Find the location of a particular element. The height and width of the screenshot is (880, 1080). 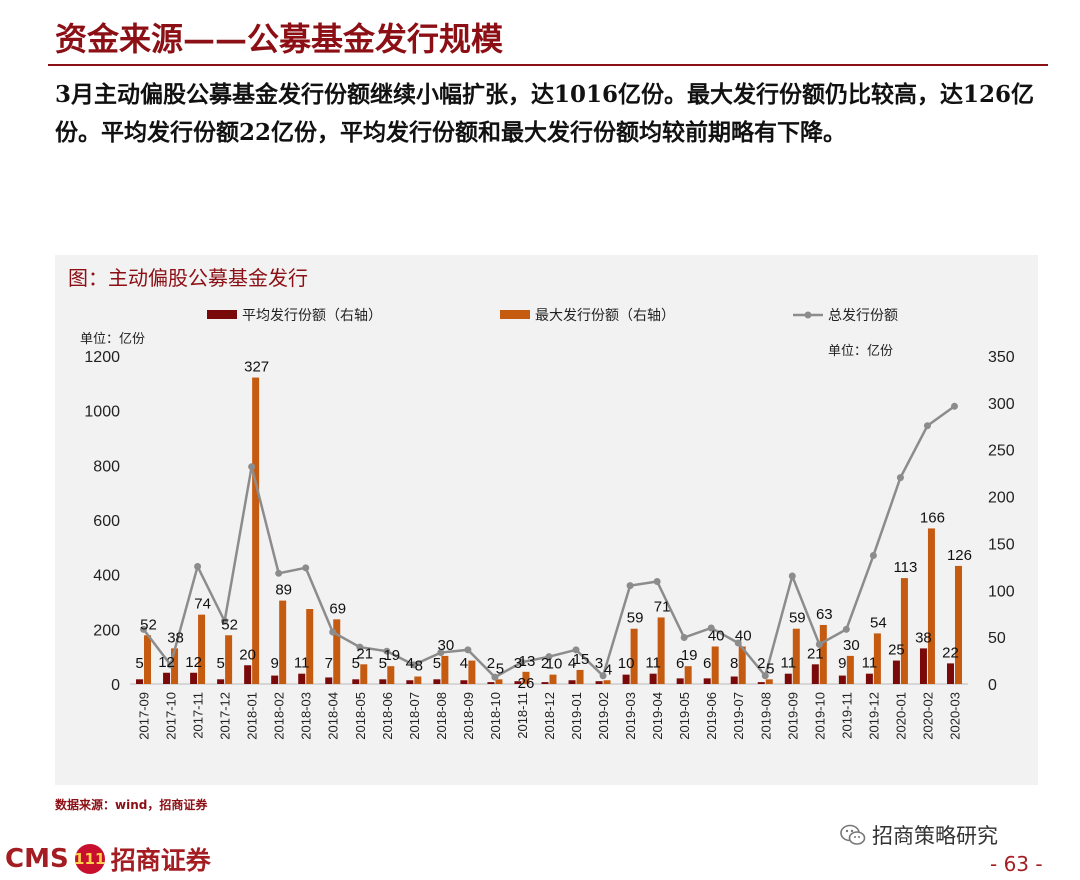

chart-title: 图：主动偏股公募基金发行 is located at coordinates (188, 278).